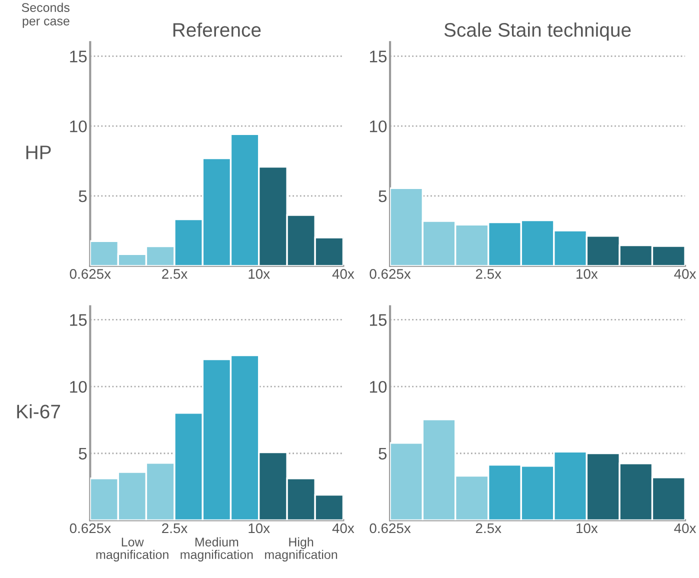 Image resolution: width=699 pixels, height=578 pixels. Describe the element at coordinates (46, 15) in the screenshot. I see `text: Seconds per case` at that location.